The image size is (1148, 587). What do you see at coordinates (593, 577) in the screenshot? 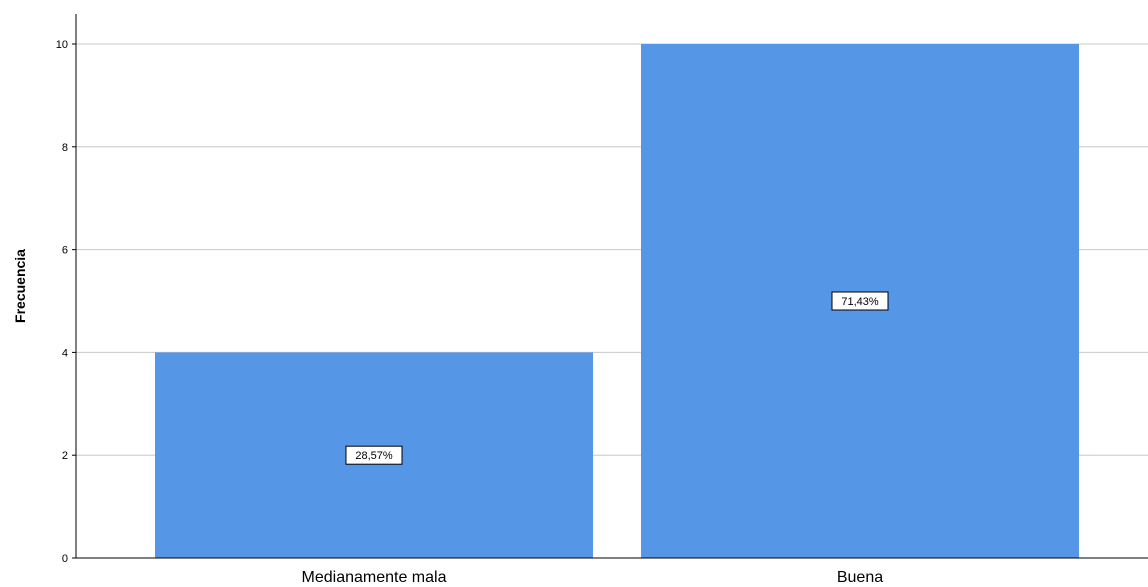
I see `x-category-labels: Medianamente mala Buena` at bounding box center [593, 577].